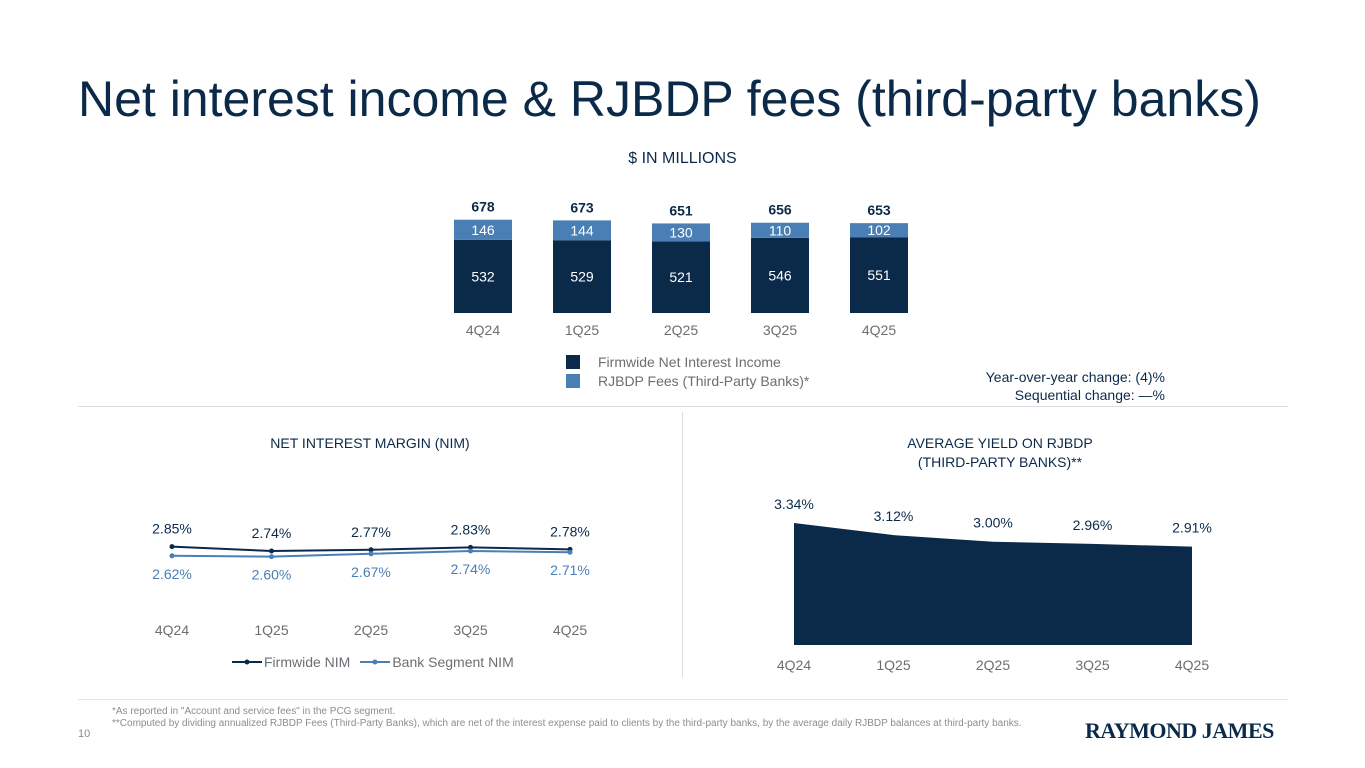 The width and height of the screenshot is (1365, 768). I want to click on data-label: 3.34%, so click(794, 504).